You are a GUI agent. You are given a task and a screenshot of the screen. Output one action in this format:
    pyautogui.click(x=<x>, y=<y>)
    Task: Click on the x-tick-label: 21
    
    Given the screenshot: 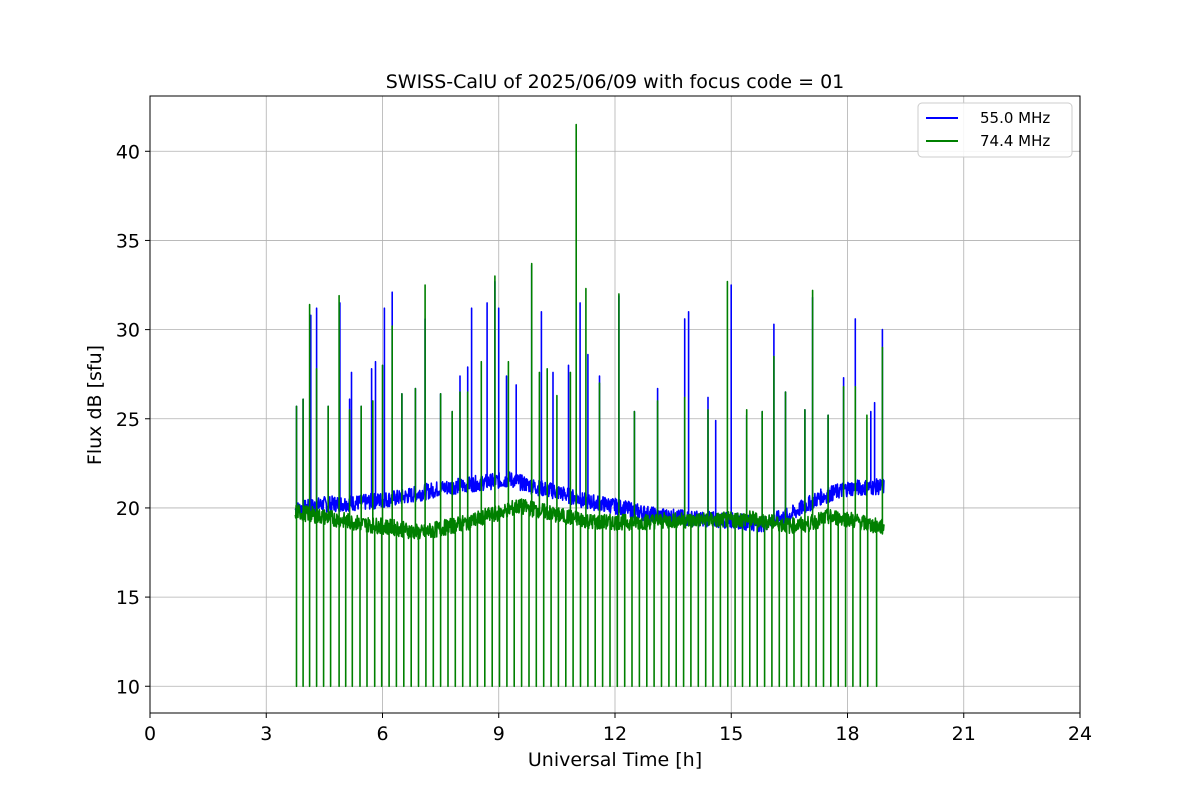 What is the action you would take?
    pyautogui.click(x=964, y=734)
    